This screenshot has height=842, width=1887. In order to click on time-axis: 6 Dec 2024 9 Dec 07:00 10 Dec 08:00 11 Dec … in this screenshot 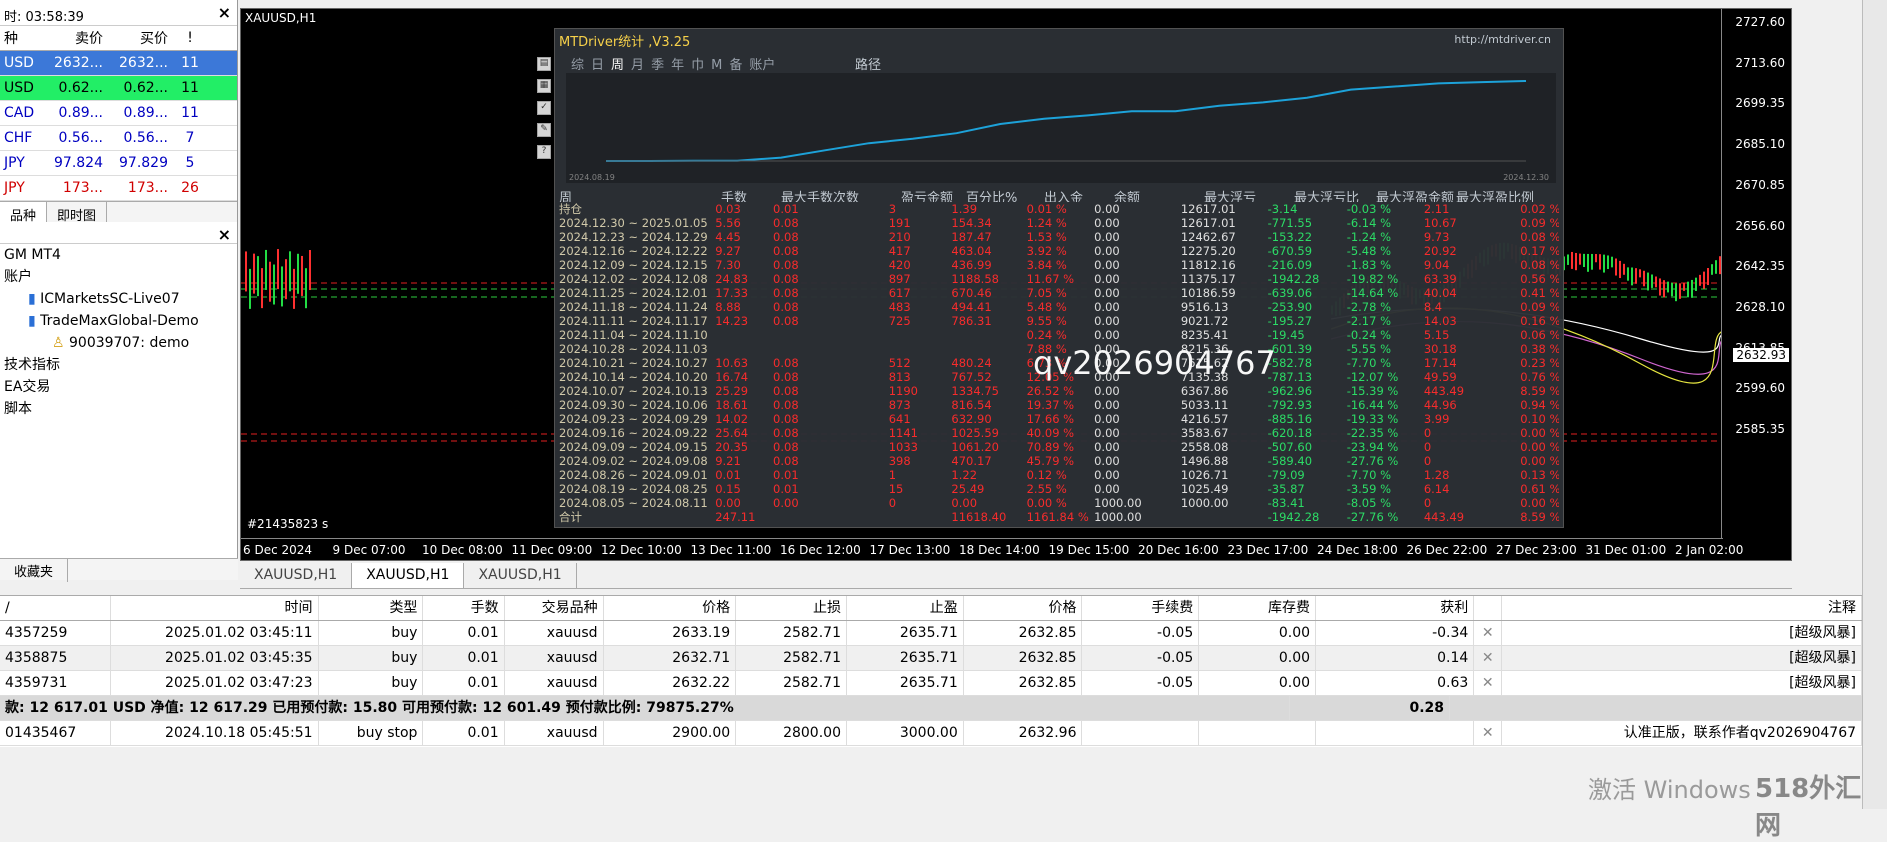, I will do `click(992, 549)`.